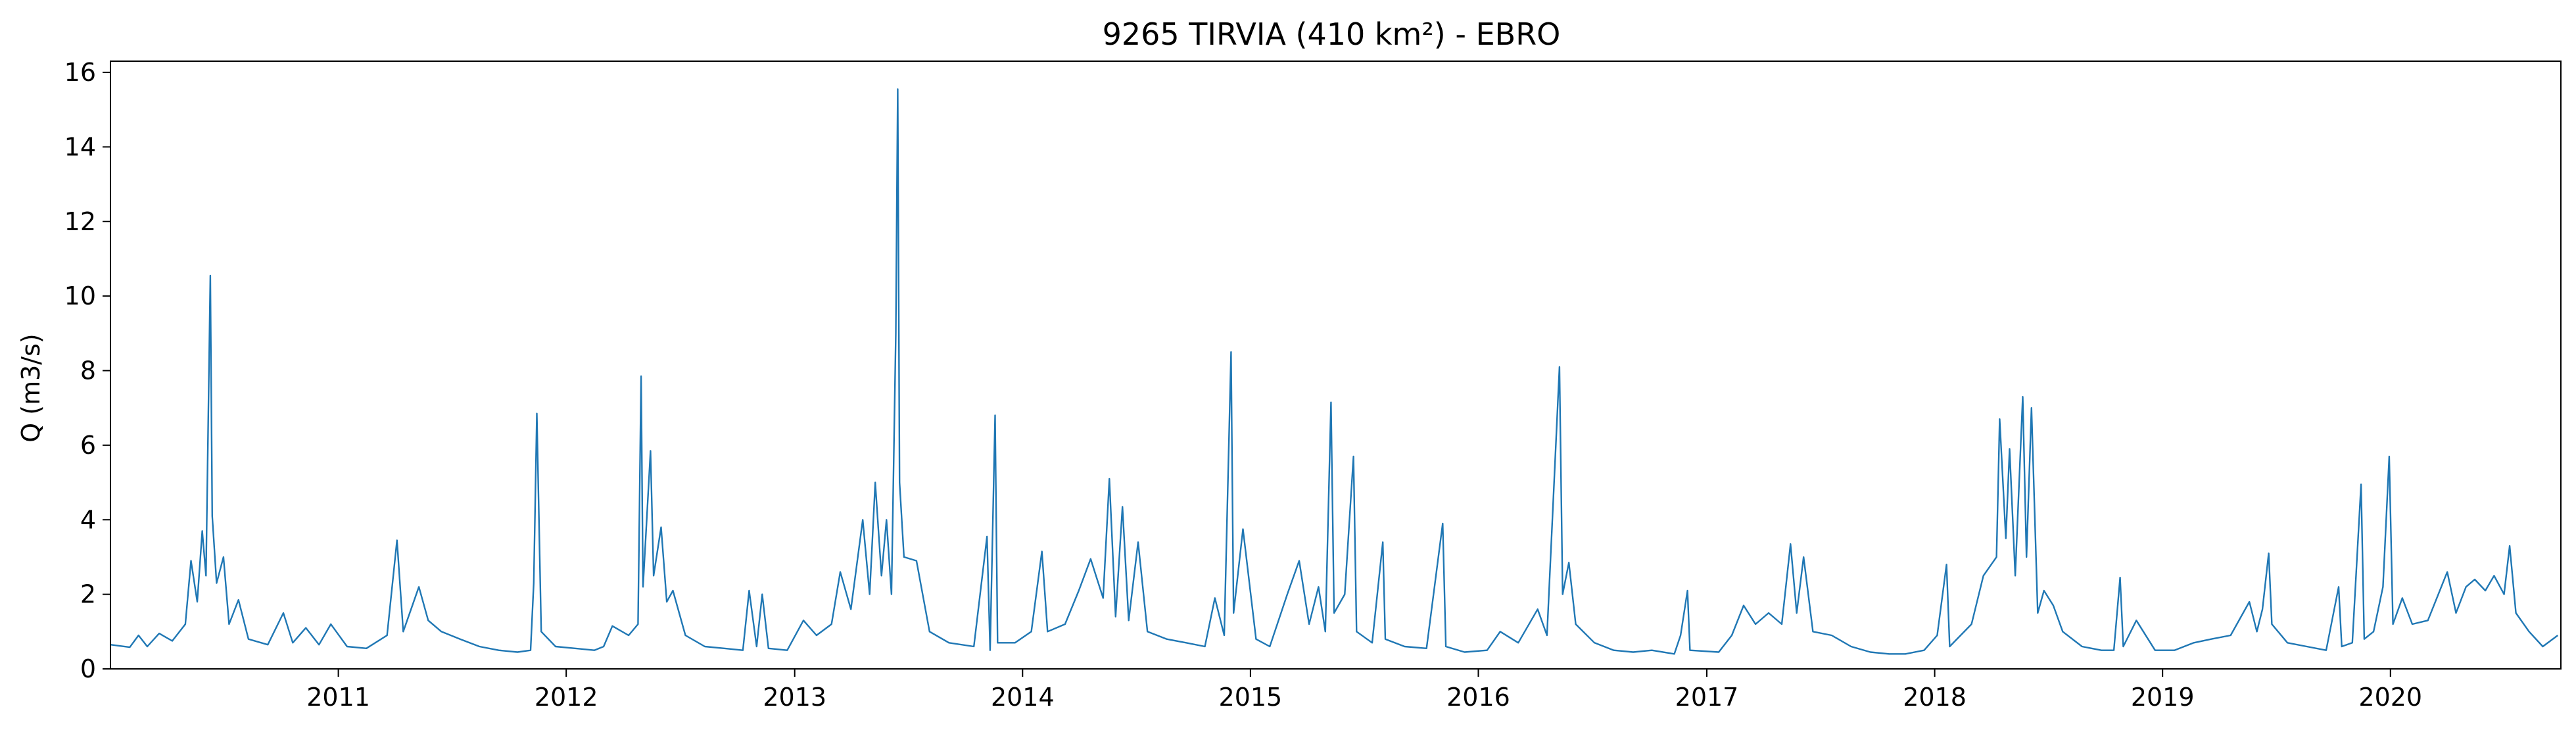  I want to click on y-tick-label: 16, so click(80, 73).